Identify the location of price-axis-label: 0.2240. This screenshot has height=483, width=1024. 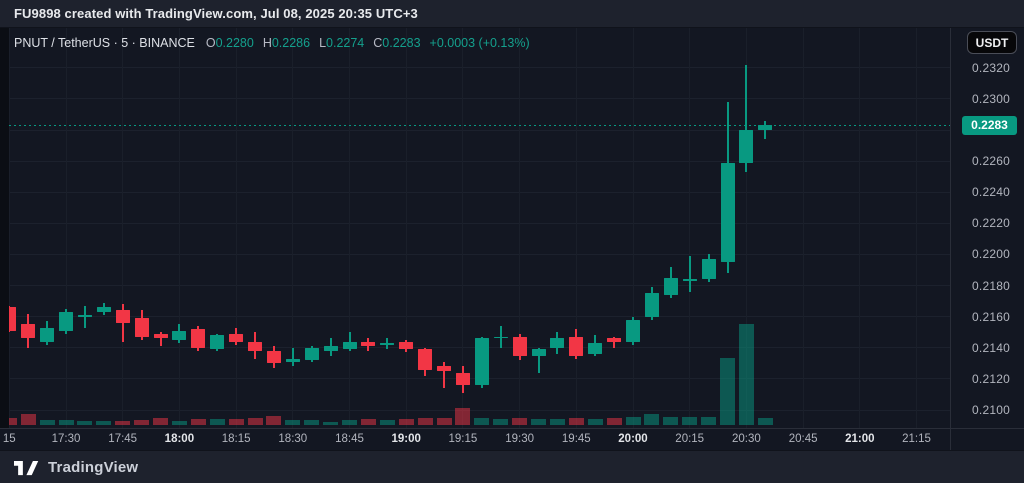
(991, 192).